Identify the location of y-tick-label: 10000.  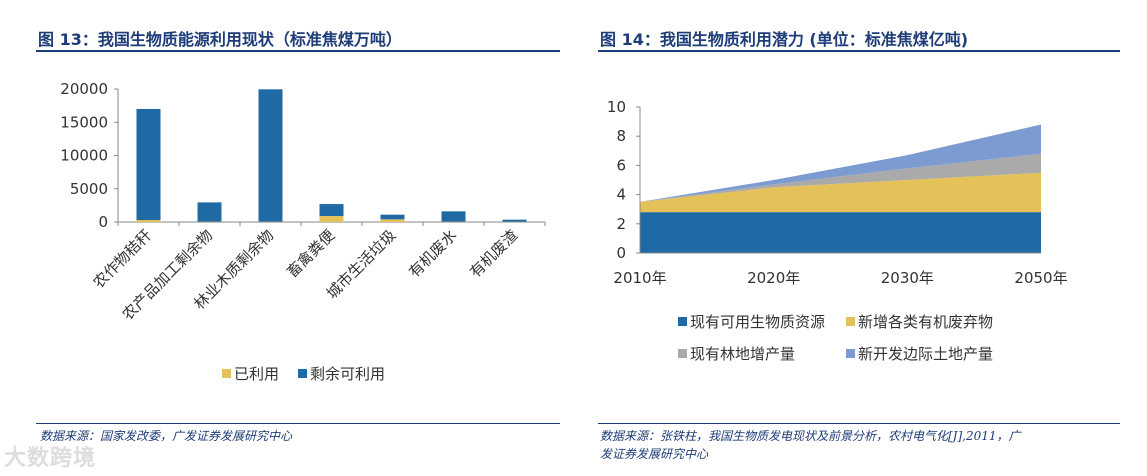
(84, 156).